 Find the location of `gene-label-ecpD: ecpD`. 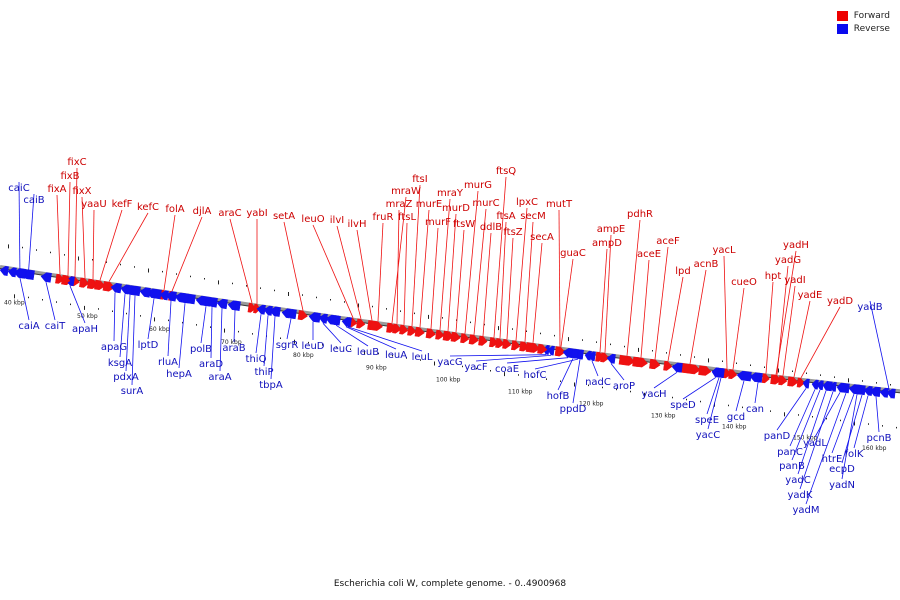

gene-label-ecpD: ecpD is located at coordinates (842, 469).